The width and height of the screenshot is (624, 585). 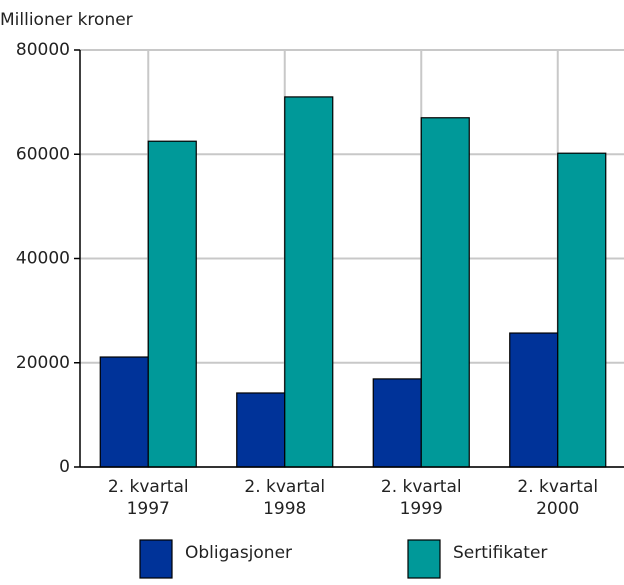 I want to click on y-tick-label: 20000, so click(x=43, y=363).